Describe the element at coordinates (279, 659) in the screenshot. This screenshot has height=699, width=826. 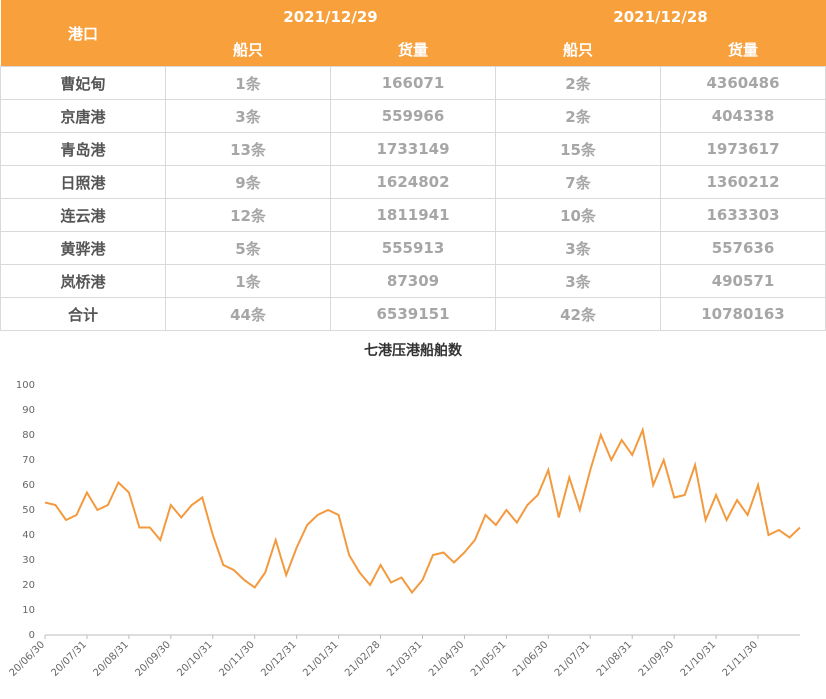
I see `x-tick-label: 20/12/31` at that location.